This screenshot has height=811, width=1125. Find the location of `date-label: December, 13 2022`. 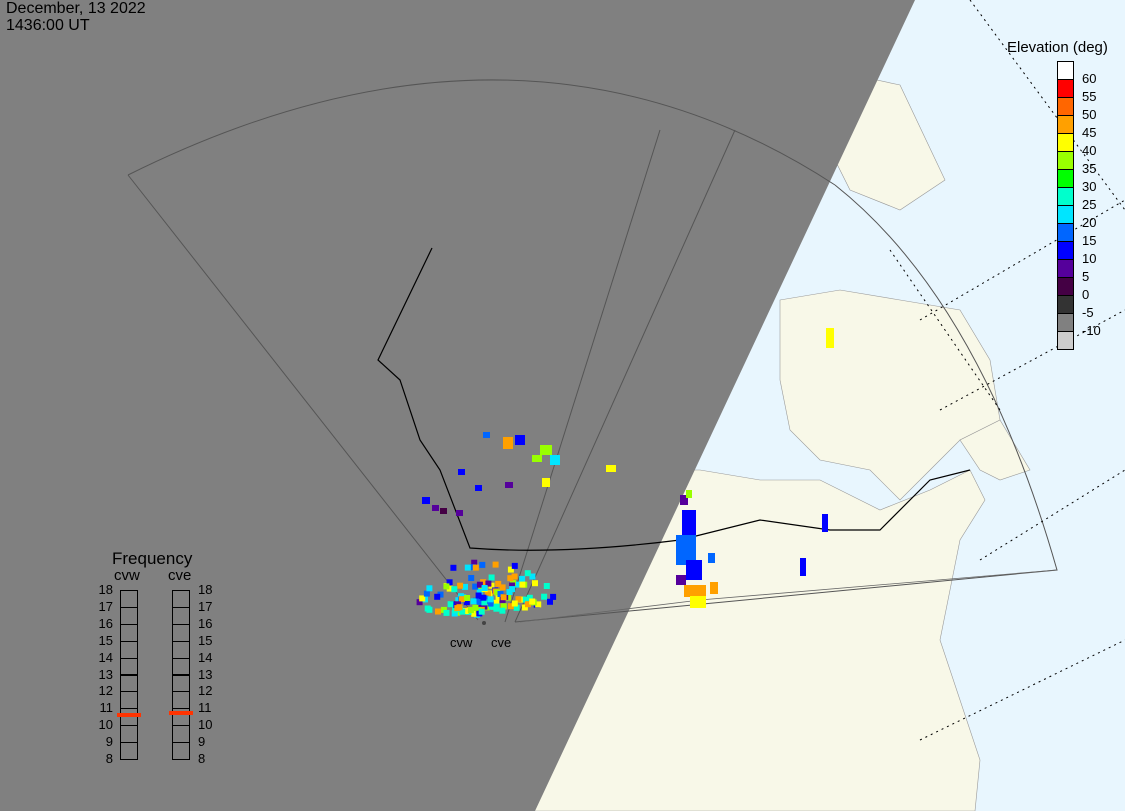

date-label: December, 13 2022 is located at coordinates (76, 8).